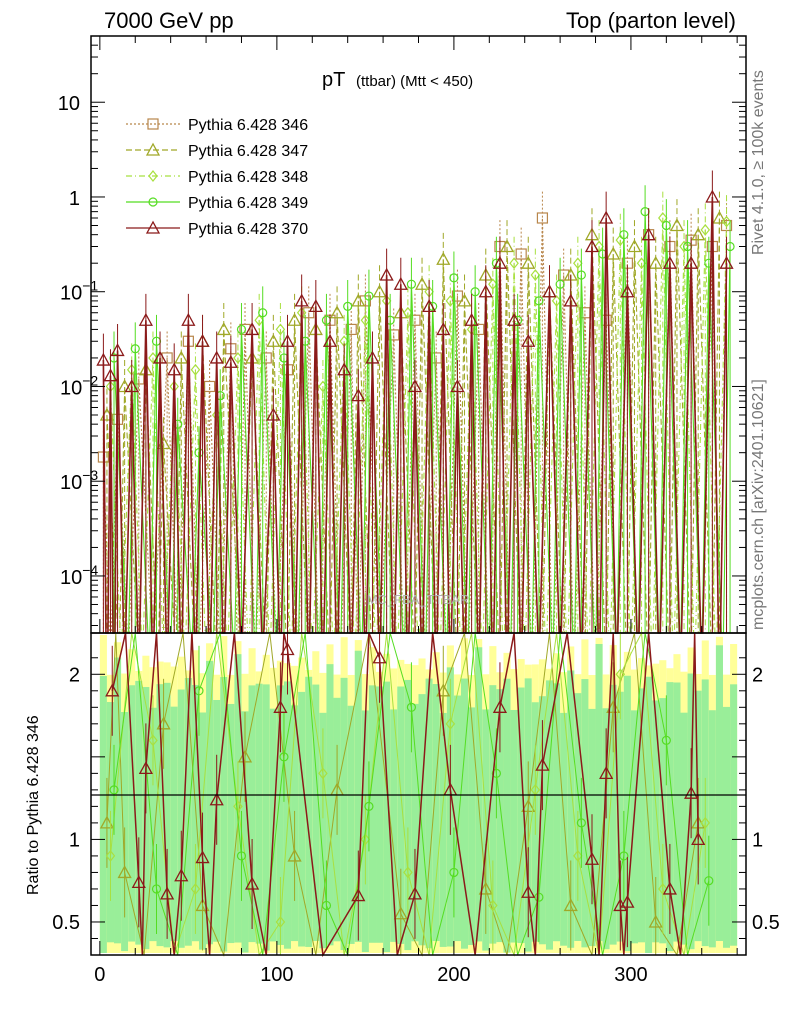 The width and height of the screenshot is (786, 1024). Describe the element at coordinates (418, 599) in the screenshot. I see `watermark: MC_FBA_TTBAR` at that location.